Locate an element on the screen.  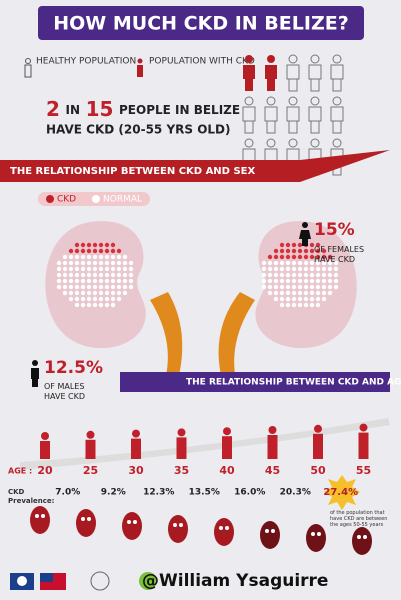
age-icon is located at coordinates (227, 443).